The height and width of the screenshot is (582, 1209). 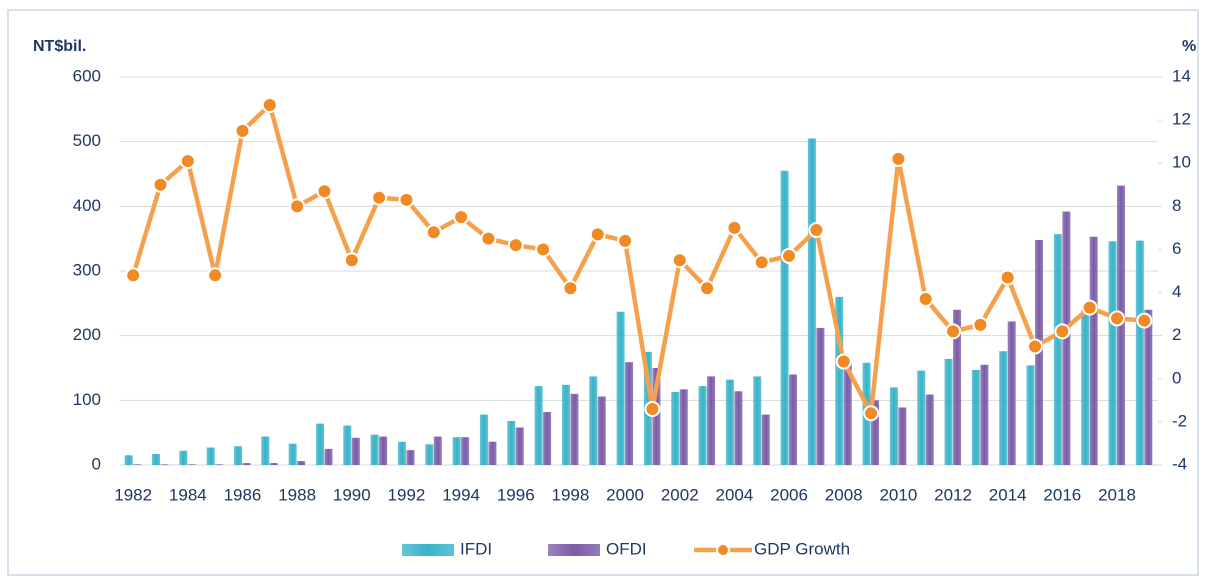 What do you see at coordinates (87, 205) in the screenshot?
I see `y-tick-label: 400` at bounding box center [87, 205].